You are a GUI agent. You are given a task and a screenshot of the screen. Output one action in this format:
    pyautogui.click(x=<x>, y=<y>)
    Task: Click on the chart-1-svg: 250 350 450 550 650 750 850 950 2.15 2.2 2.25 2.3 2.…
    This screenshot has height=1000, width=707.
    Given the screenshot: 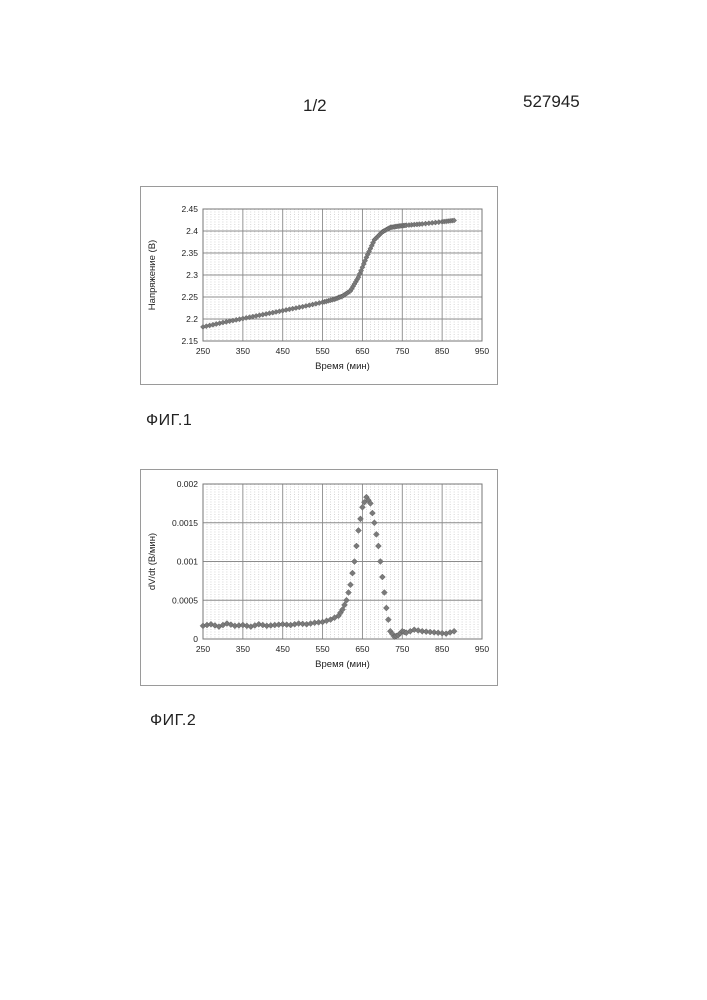 What is the action you would take?
    pyautogui.click(x=319, y=285)
    